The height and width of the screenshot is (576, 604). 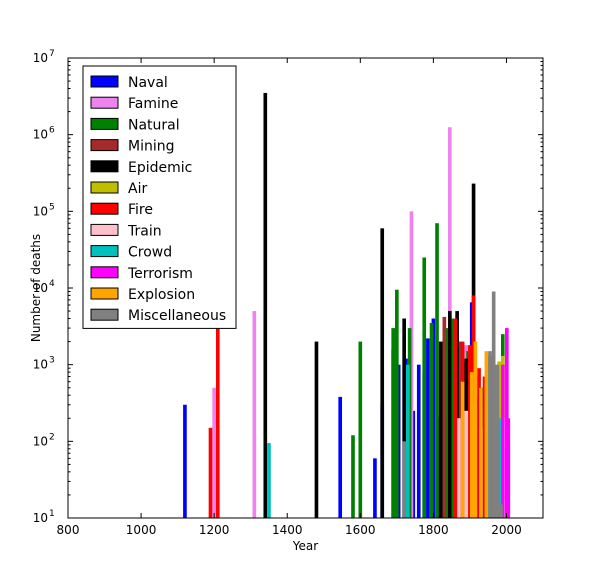 What do you see at coordinates (144, 231) in the screenshot?
I see `legend-label-train: Train` at bounding box center [144, 231].